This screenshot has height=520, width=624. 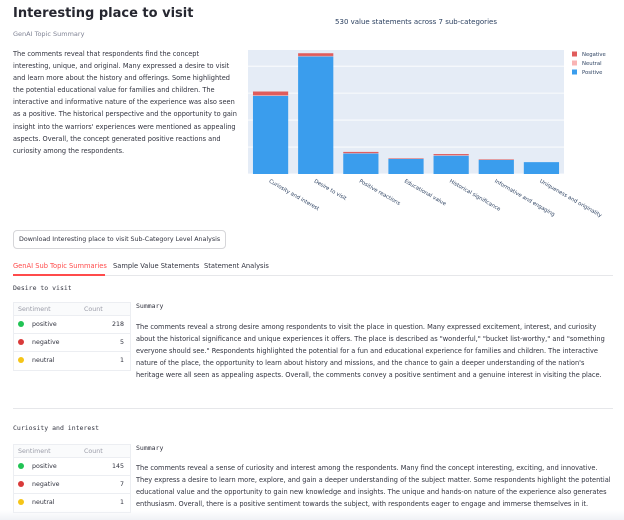 I want to click on active-tab-indicator, so click(x=59, y=275).